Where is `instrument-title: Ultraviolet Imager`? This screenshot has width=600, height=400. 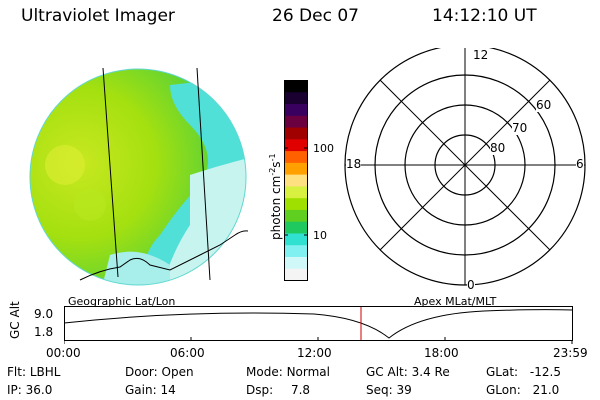
instrument-title: Ultraviolet Imager is located at coordinates (98, 16).